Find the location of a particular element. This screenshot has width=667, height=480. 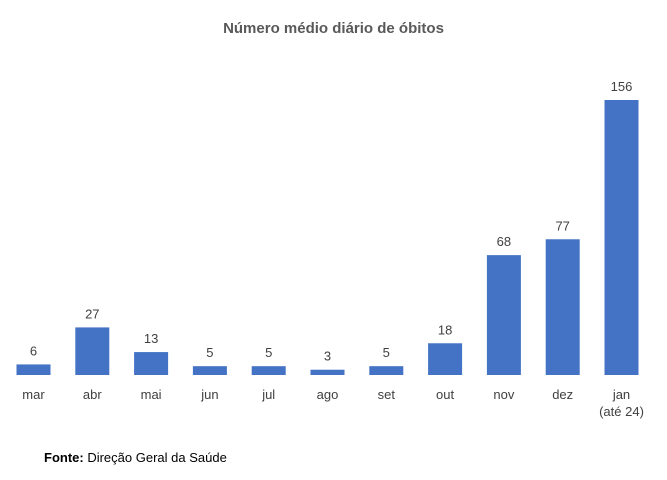

x-tick-label: abr is located at coordinates (92, 394).